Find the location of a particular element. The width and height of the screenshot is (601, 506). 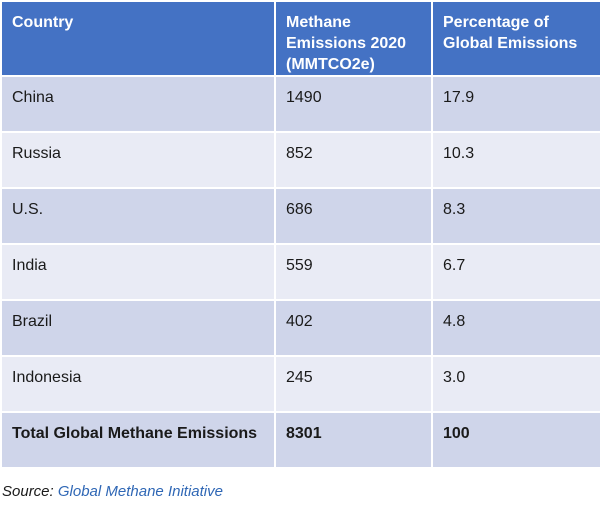

table-row: Brazil 402 4.8 is located at coordinates (300, 328).